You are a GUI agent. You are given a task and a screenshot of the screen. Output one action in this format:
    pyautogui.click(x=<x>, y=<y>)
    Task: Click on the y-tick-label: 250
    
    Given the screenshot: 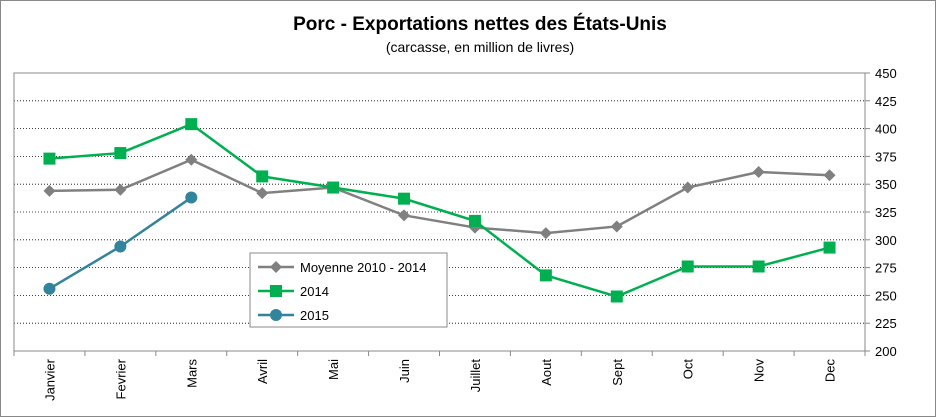 What is the action you would take?
    pyautogui.click(x=886, y=295)
    